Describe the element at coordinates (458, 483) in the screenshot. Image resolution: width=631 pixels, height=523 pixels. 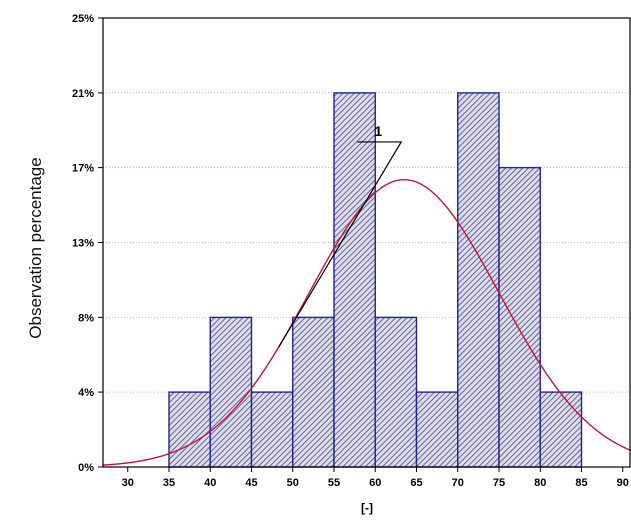
I see `x-tick-label-8: 70` at that location.